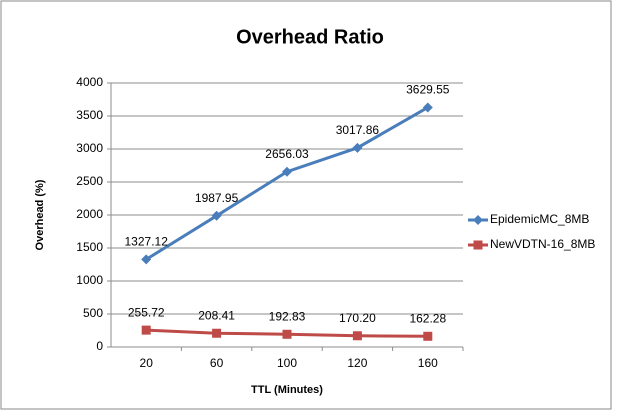 The height and width of the screenshot is (417, 622). I want to click on y-tick-label: 3000, so click(89, 148).